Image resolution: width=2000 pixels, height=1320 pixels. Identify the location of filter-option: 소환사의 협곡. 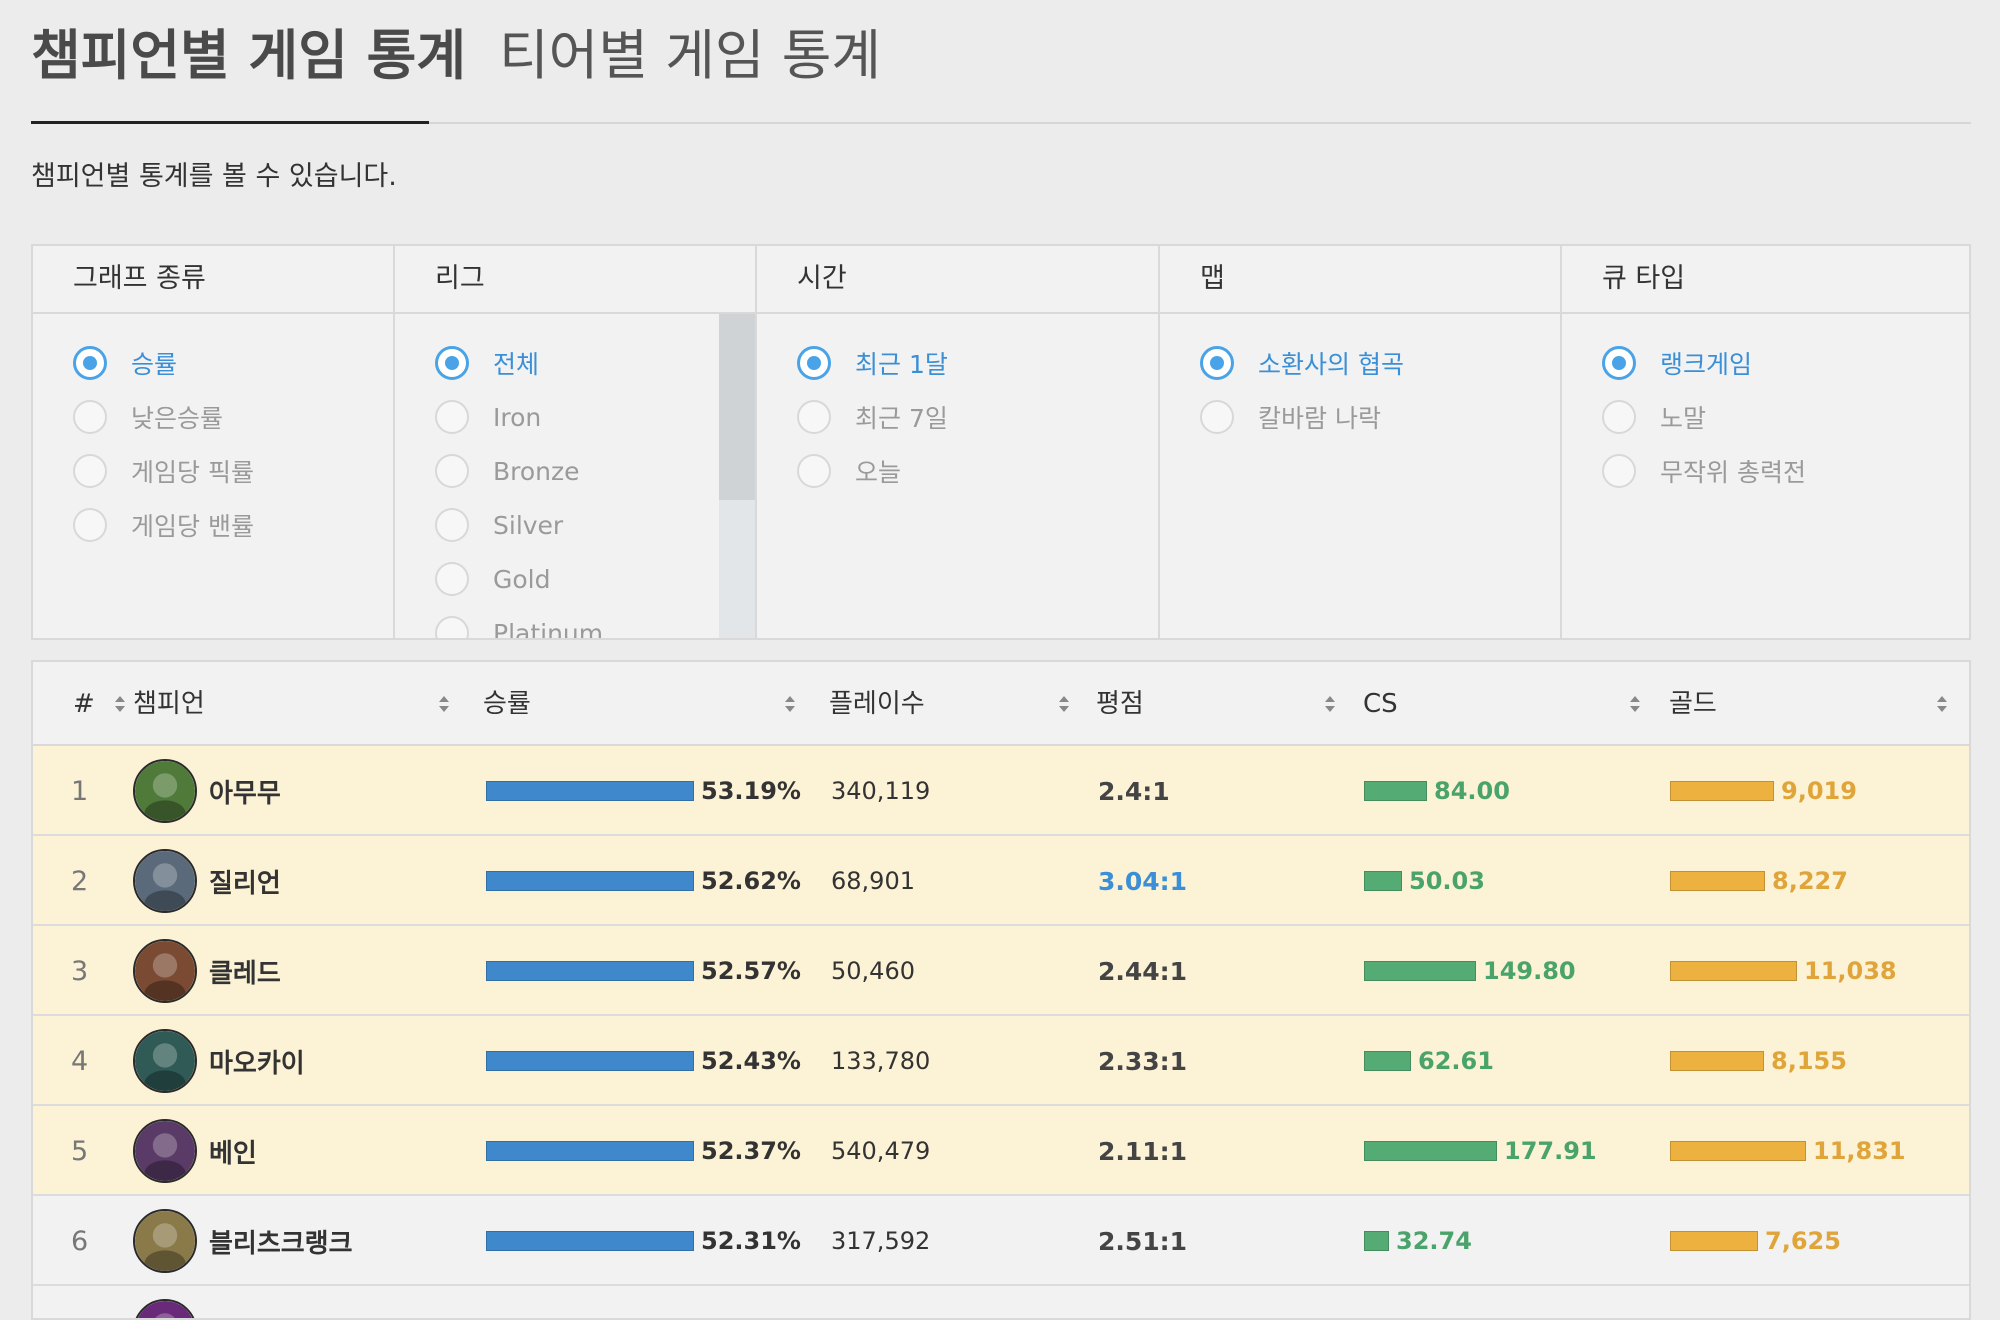
(1360, 363).